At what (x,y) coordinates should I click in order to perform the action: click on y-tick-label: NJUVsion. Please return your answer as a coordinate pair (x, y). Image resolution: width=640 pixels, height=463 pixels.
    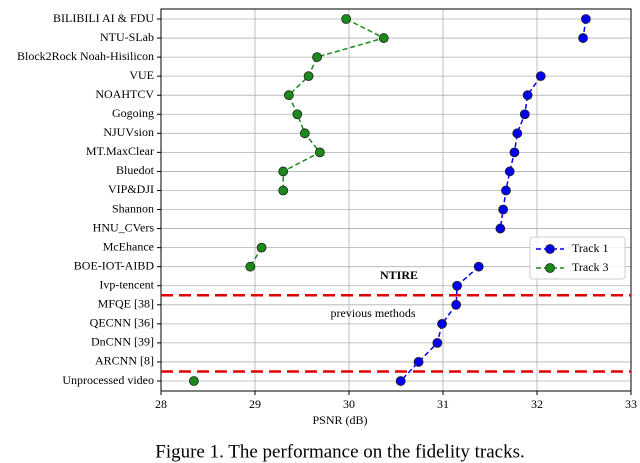
    Looking at the image, I should click on (128, 132).